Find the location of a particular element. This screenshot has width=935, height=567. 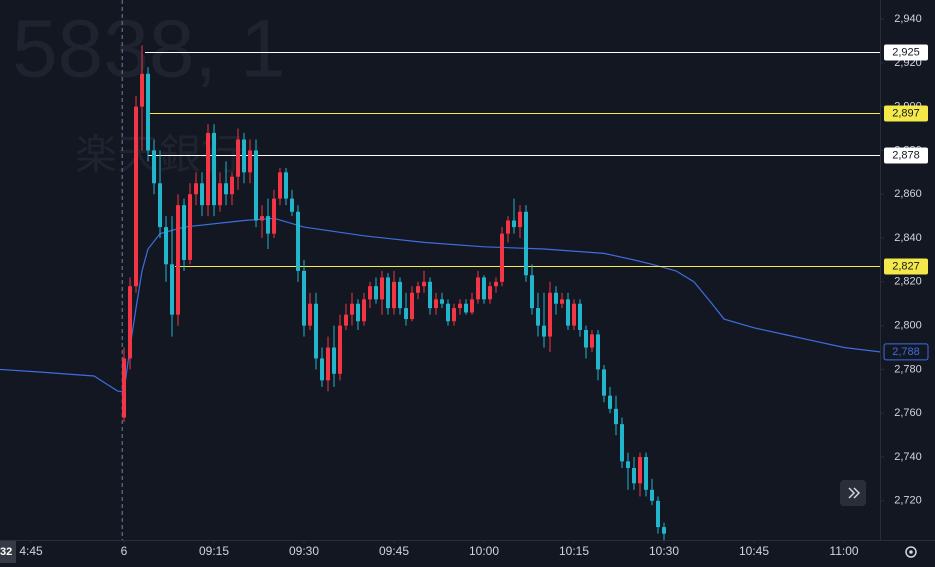

settings-button is located at coordinates (911, 552).